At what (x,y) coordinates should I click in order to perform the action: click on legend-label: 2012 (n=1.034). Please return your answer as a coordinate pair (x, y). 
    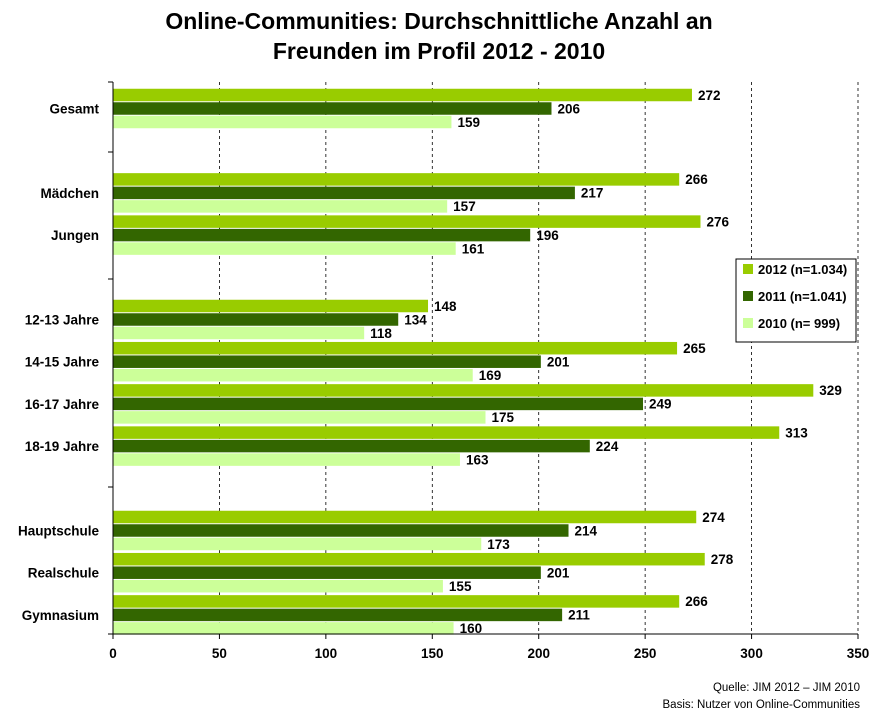
    Looking at the image, I should click on (802, 269).